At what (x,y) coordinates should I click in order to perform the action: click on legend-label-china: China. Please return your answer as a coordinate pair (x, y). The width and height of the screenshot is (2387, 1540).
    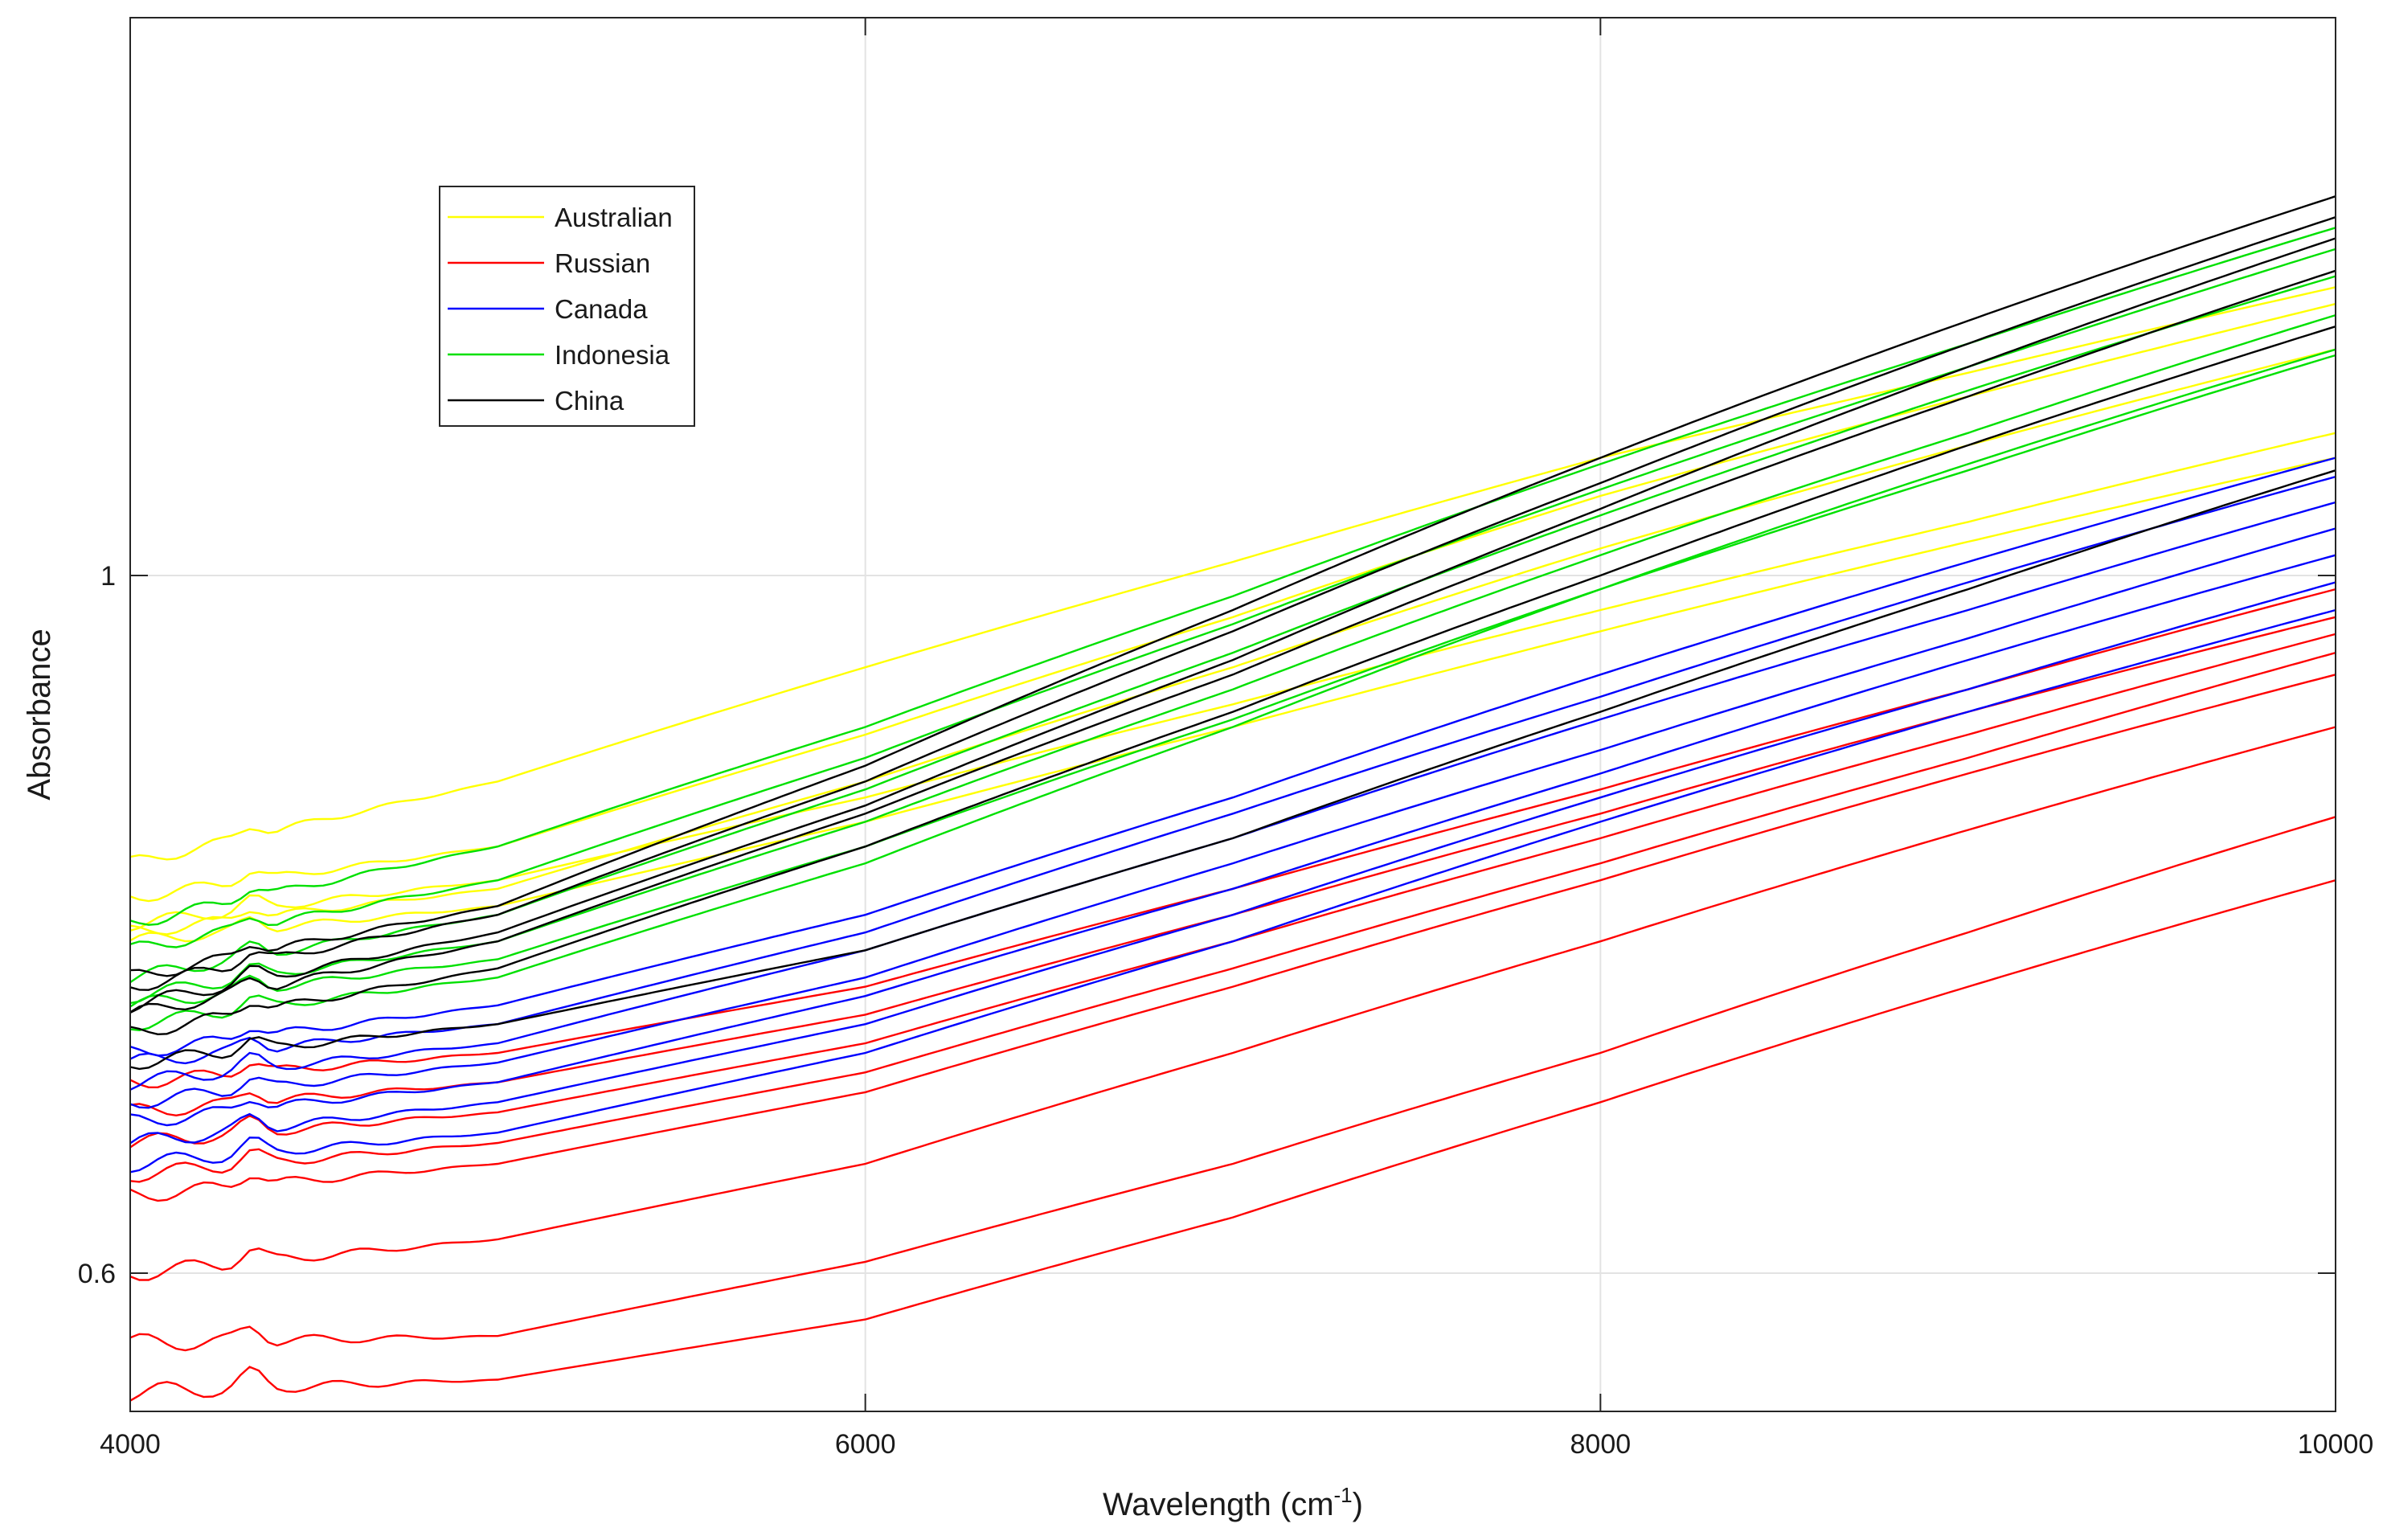
    Looking at the image, I should click on (589, 401).